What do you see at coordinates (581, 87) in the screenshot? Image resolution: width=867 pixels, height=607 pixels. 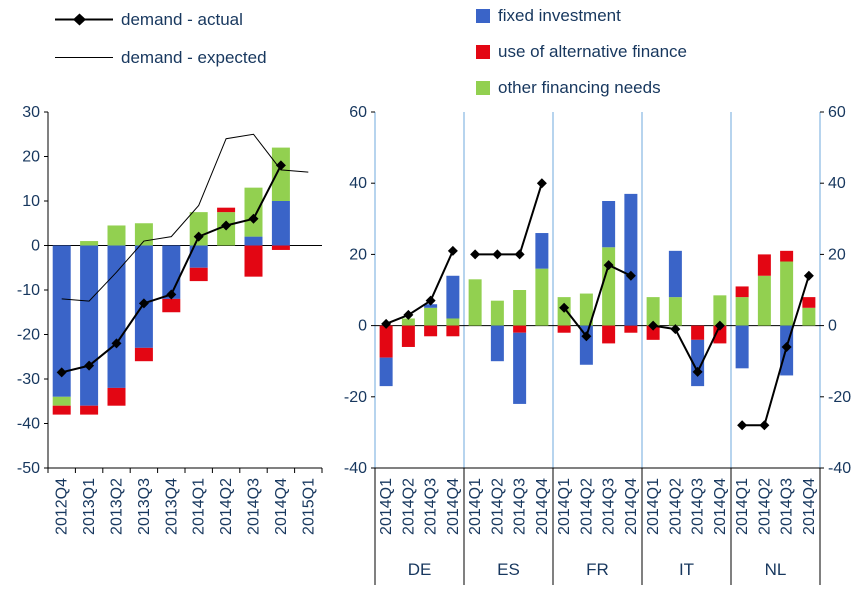 I see `legend-item-other-financing-needs: other financing needs` at bounding box center [581, 87].